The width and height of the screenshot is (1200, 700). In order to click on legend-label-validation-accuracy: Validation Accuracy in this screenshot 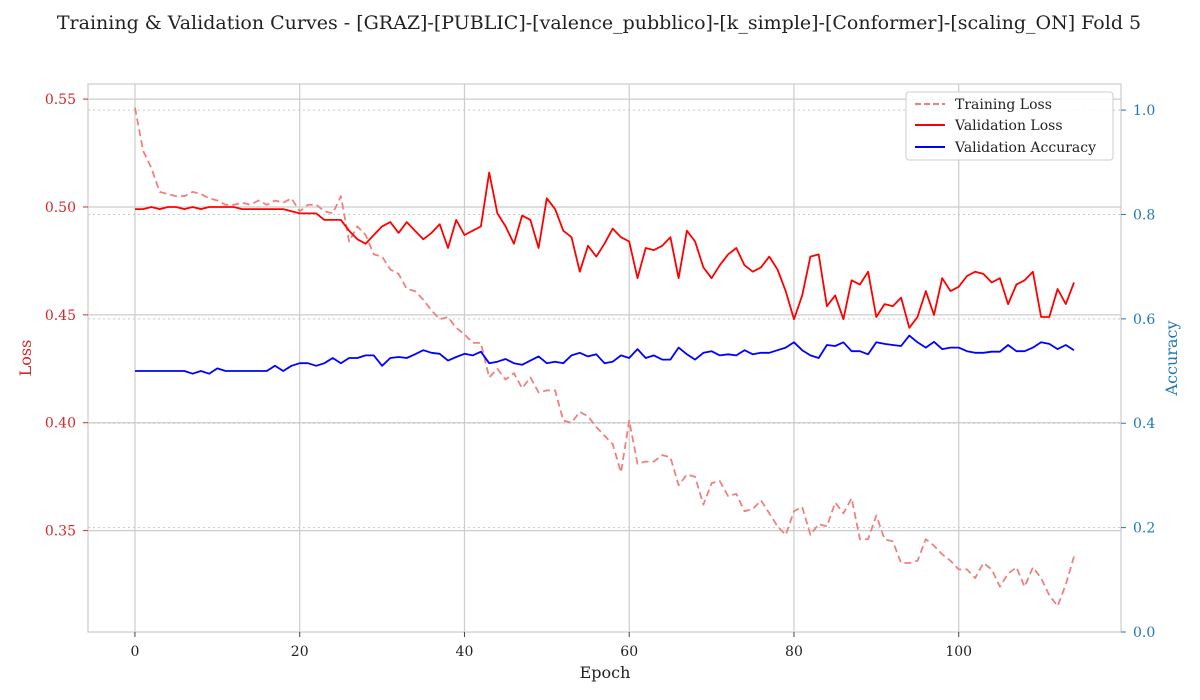, I will do `click(1025, 148)`.